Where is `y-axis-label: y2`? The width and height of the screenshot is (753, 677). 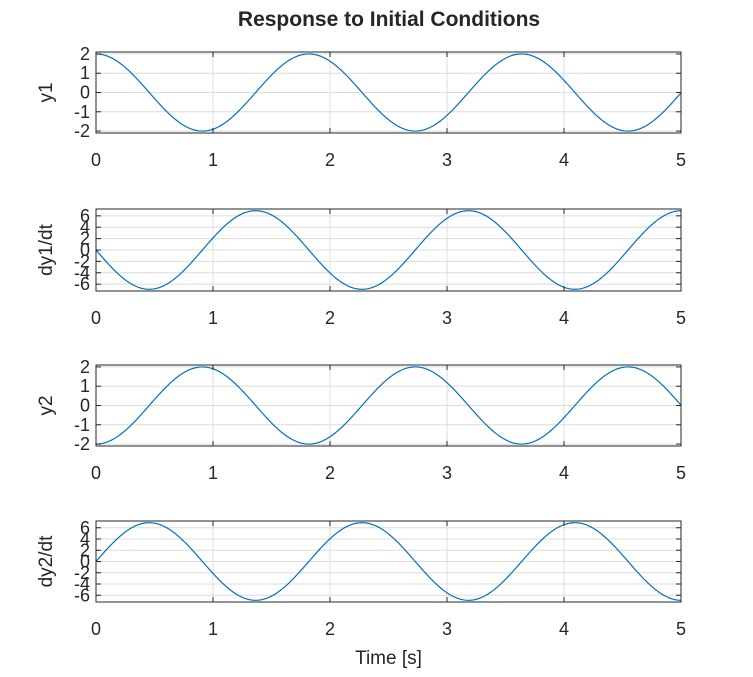 y-axis-label: y2 is located at coordinates (46, 405).